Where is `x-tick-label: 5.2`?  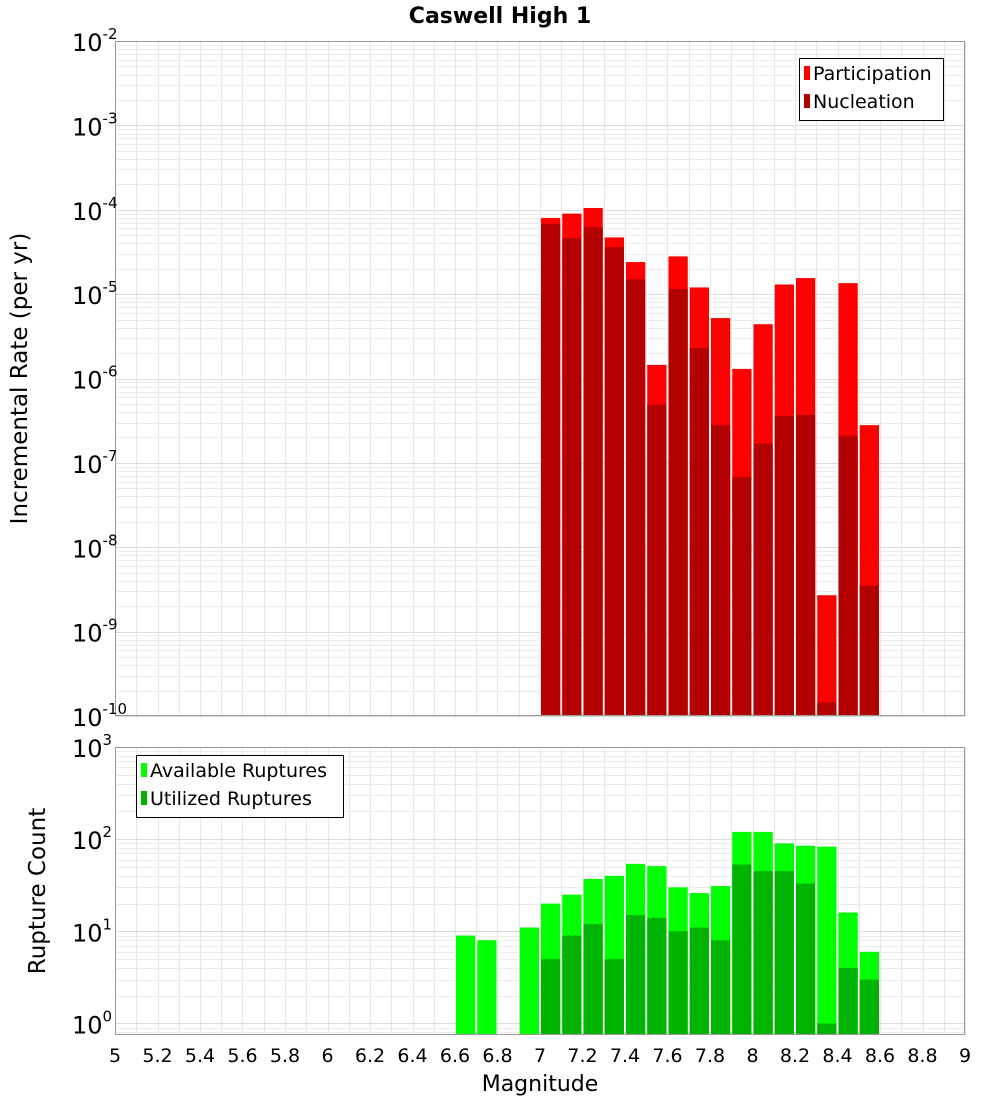 x-tick-label: 5.2 is located at coordinates (157, 1056).